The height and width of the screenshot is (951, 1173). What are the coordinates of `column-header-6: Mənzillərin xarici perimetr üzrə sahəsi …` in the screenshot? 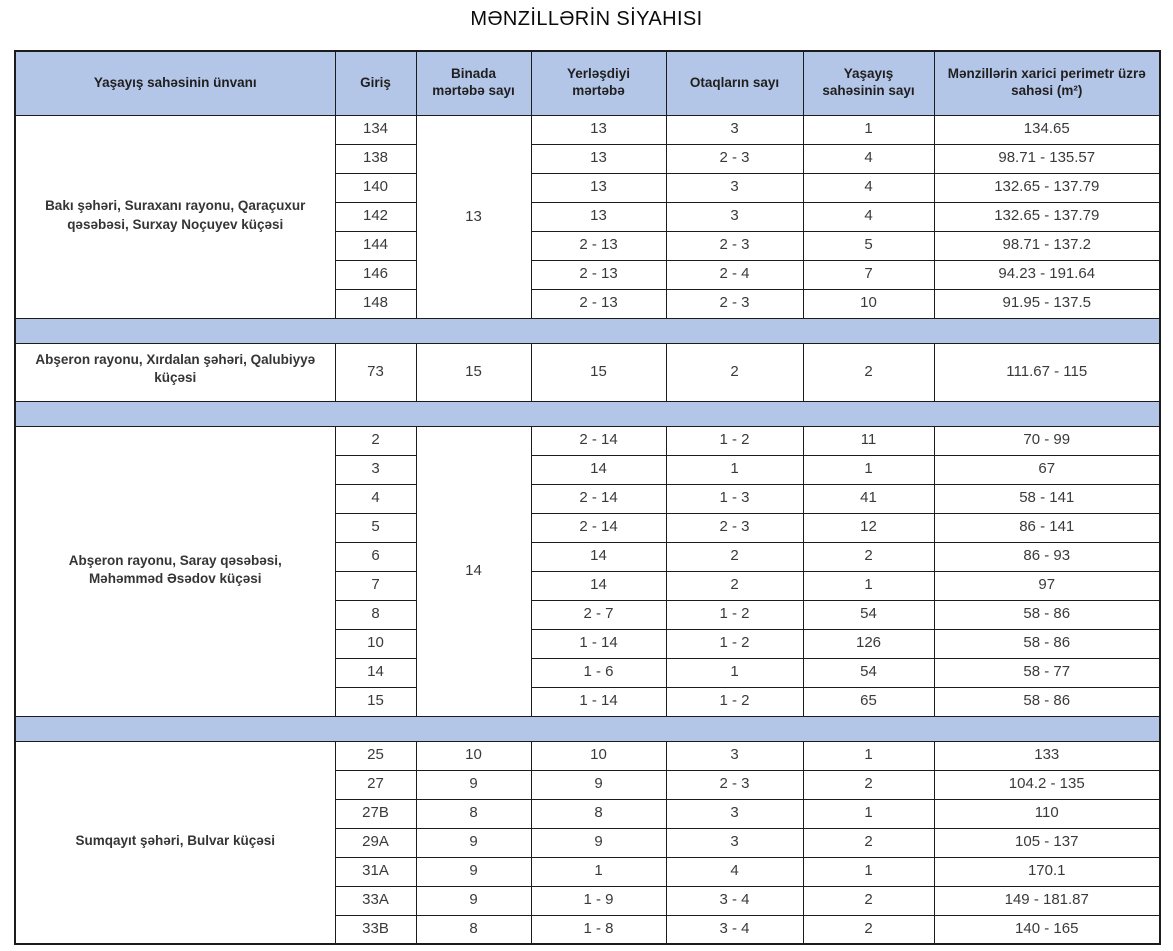 It's located at (1047, 83).